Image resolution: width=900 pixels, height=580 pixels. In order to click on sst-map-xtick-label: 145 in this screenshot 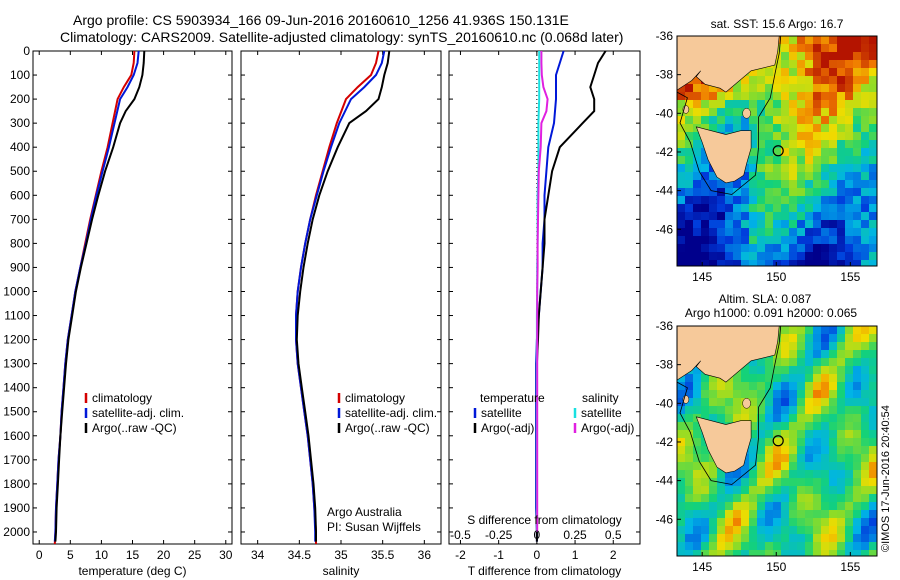, I will do `click(702, 277)`.